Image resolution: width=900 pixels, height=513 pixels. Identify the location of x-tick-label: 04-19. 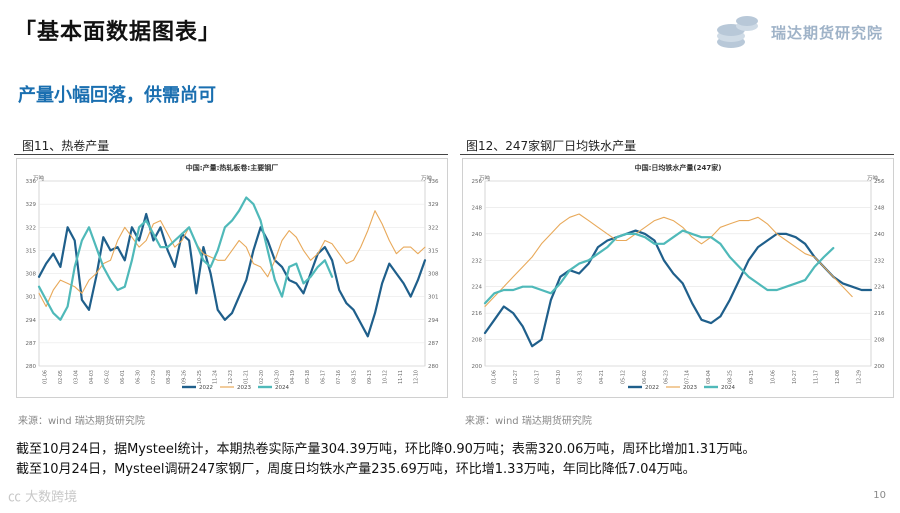
(293, 377).